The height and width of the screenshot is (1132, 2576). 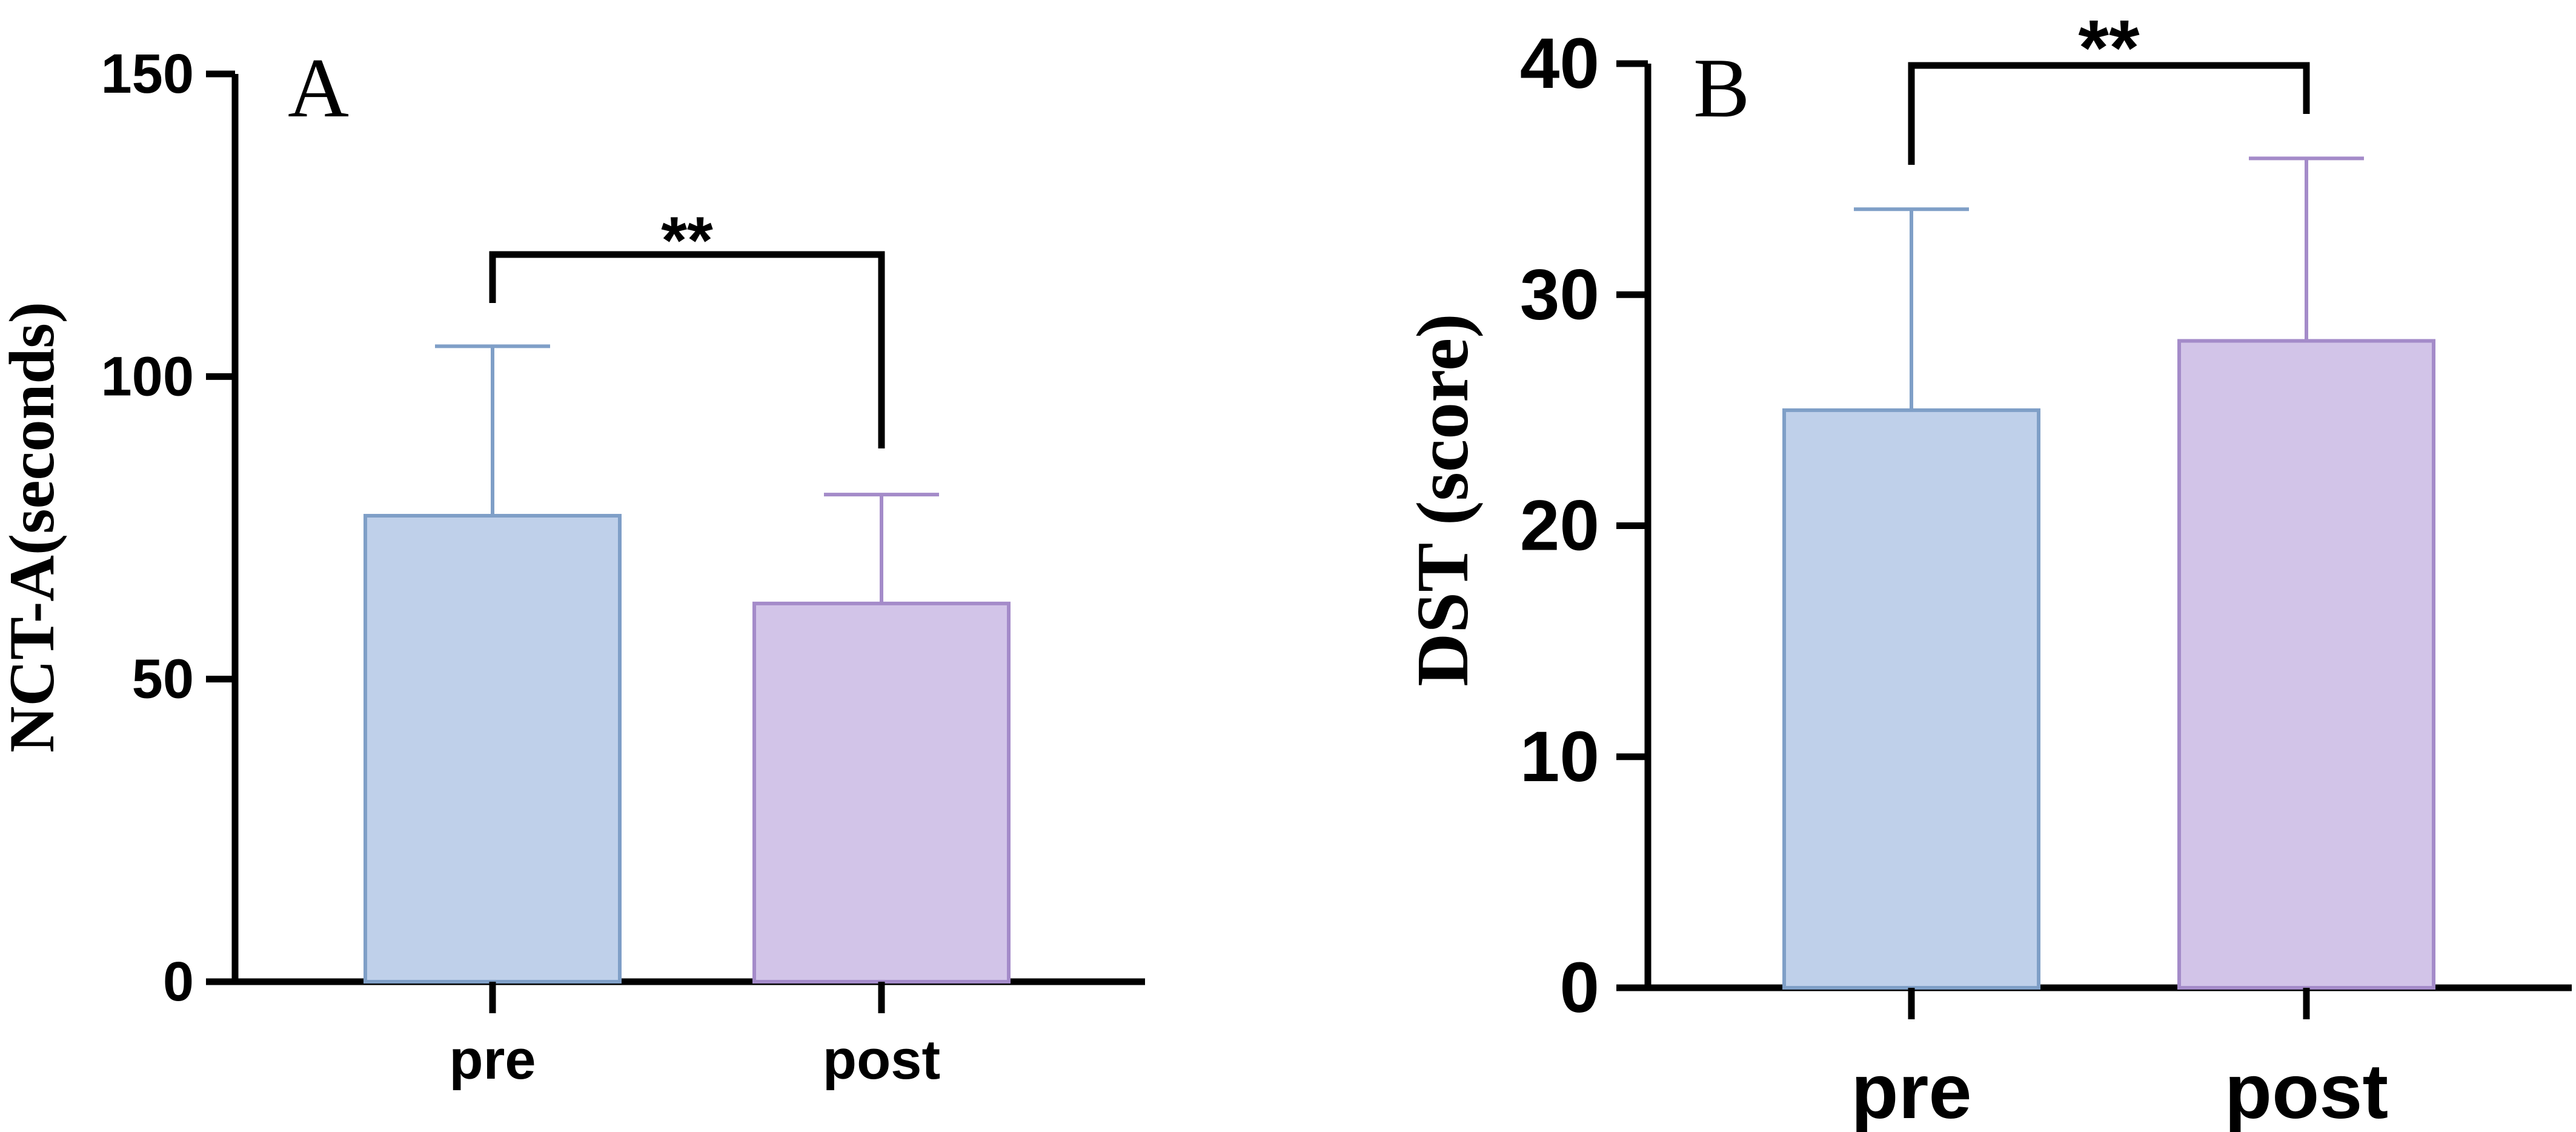 What do you see at coordinates (163, 679) in the screenshot?
I see `y-tick-label: 50` at bounding box center [163, 679].